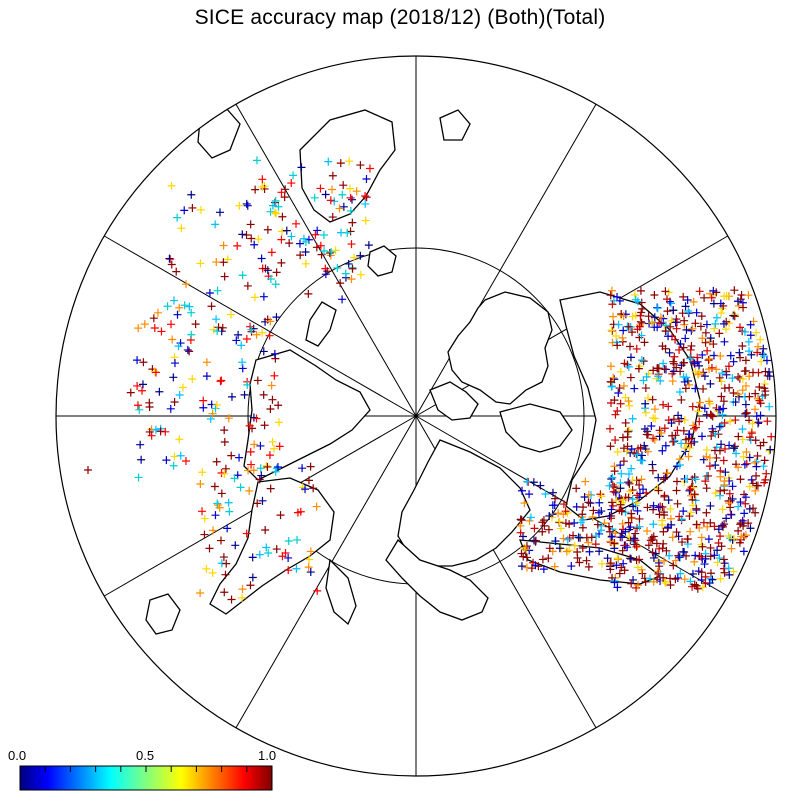 This screenshot has height=800, width=800. What do you see at coordinates (382, 261) in the screenshot?
I see `svalbard-coast` at bounding box center [382, 261].